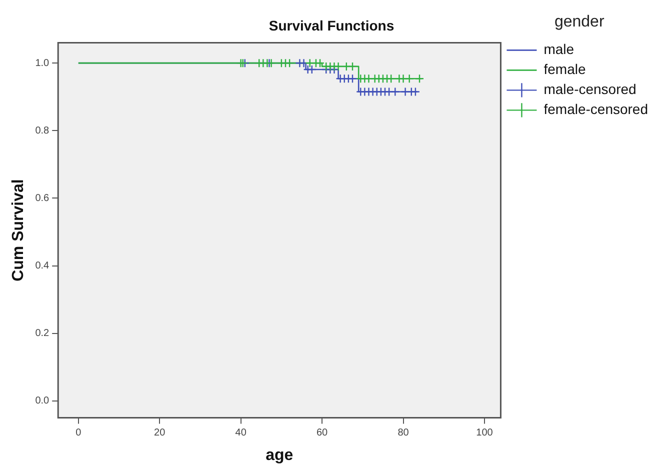 The height and width of the screenshot is (474, 663). What do you see at coordinates (331, 25) in the screenshot?
I see `chart-title: Survival Functions` at bounding box center [331, 25].